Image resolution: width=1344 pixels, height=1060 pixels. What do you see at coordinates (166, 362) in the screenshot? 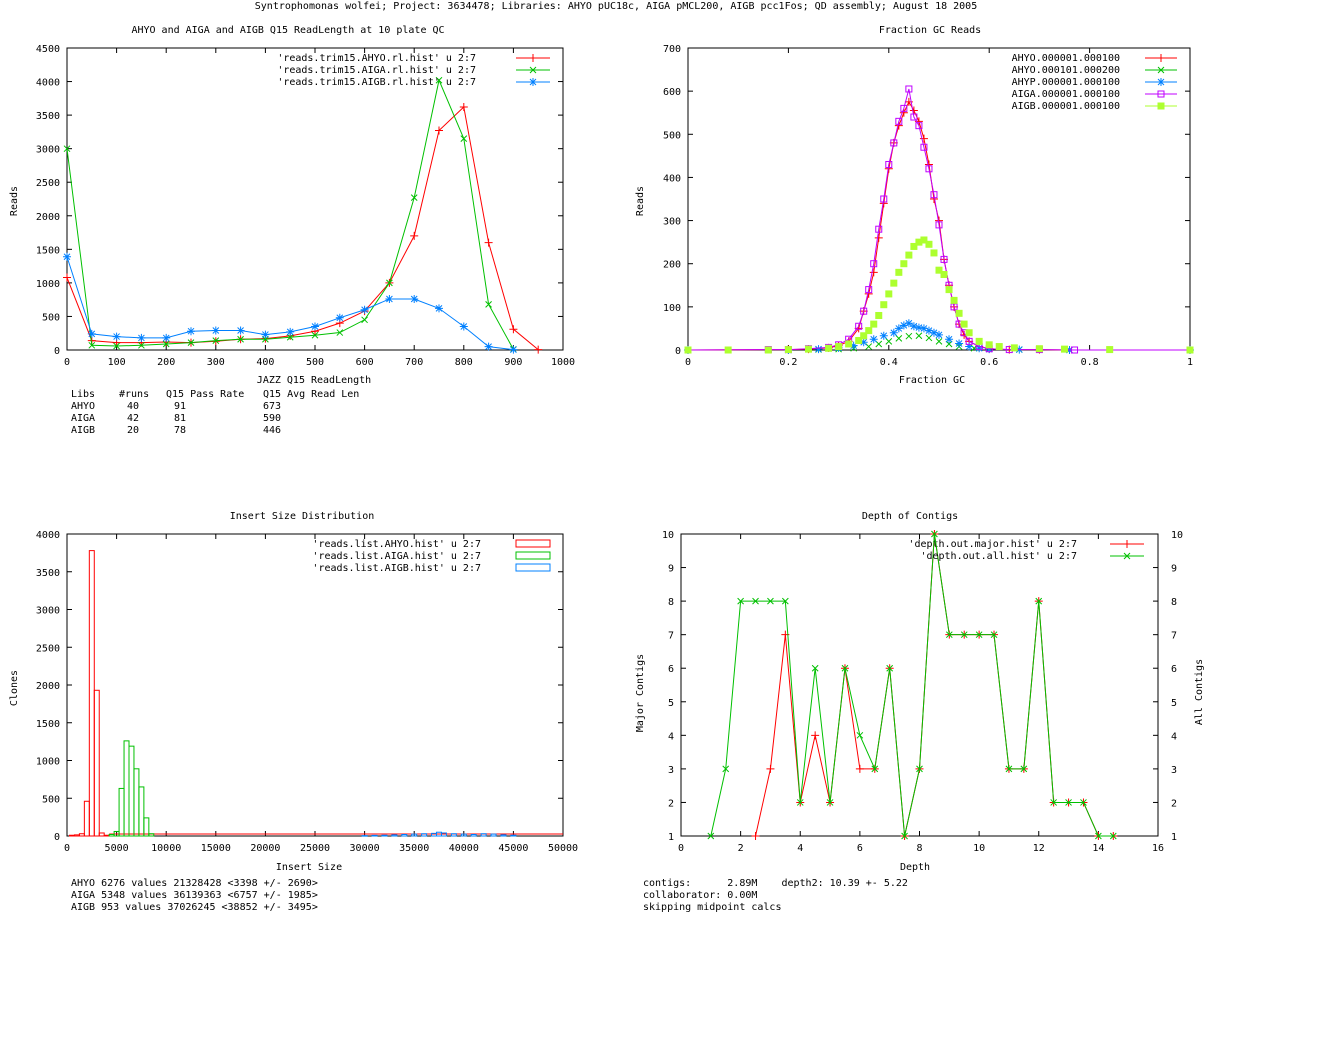
I see `x-tick-label: 200` at bounding box center [166, 362].